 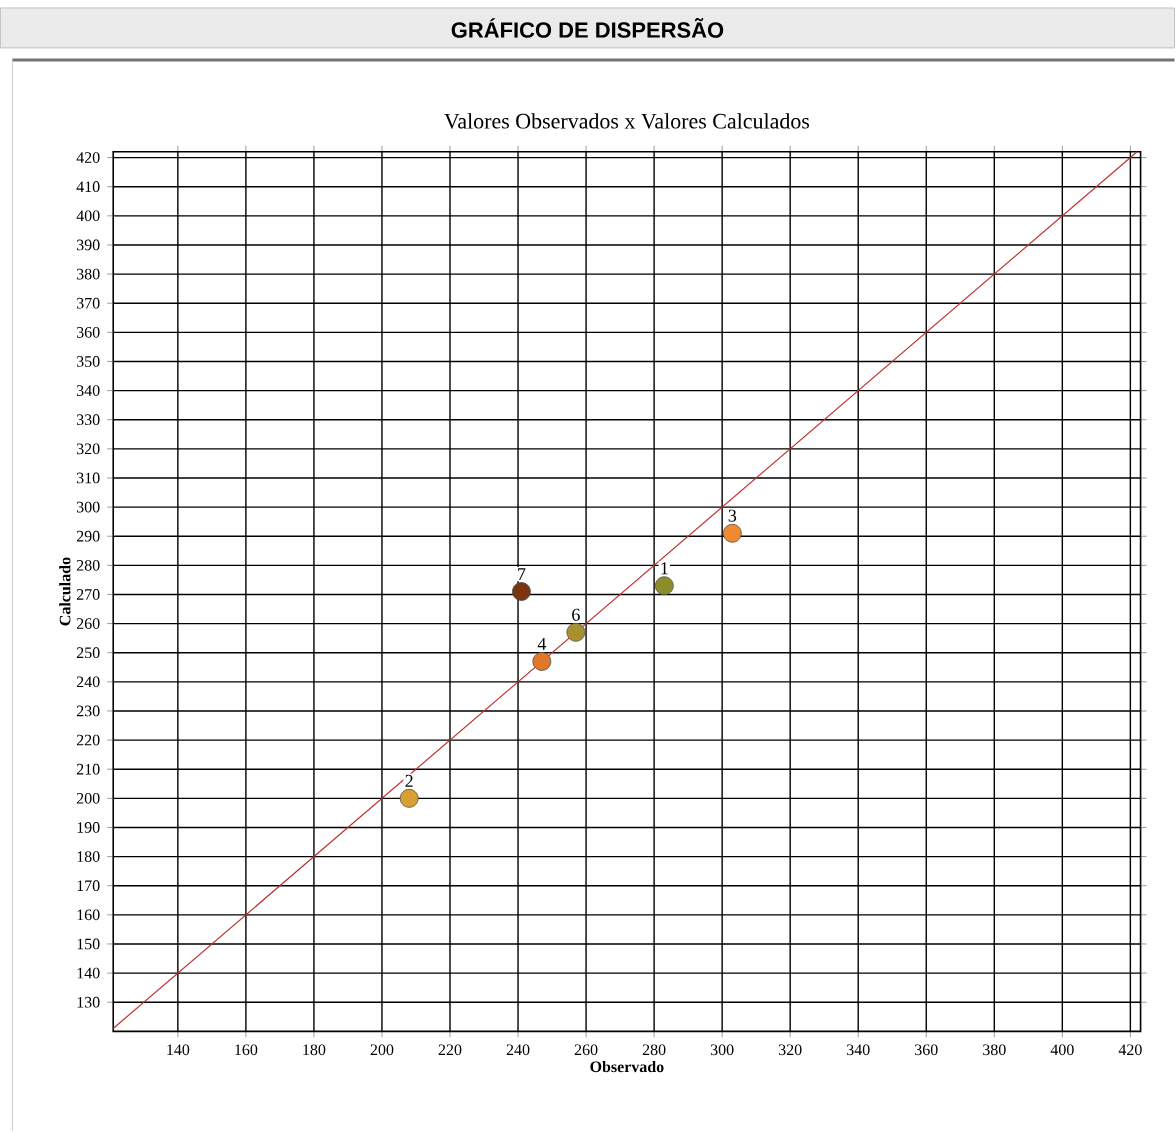 What do you see at coordinates (88, 857) in the screenshot?
I see `y-tick-label: 180` at bounding box center [88, 857].